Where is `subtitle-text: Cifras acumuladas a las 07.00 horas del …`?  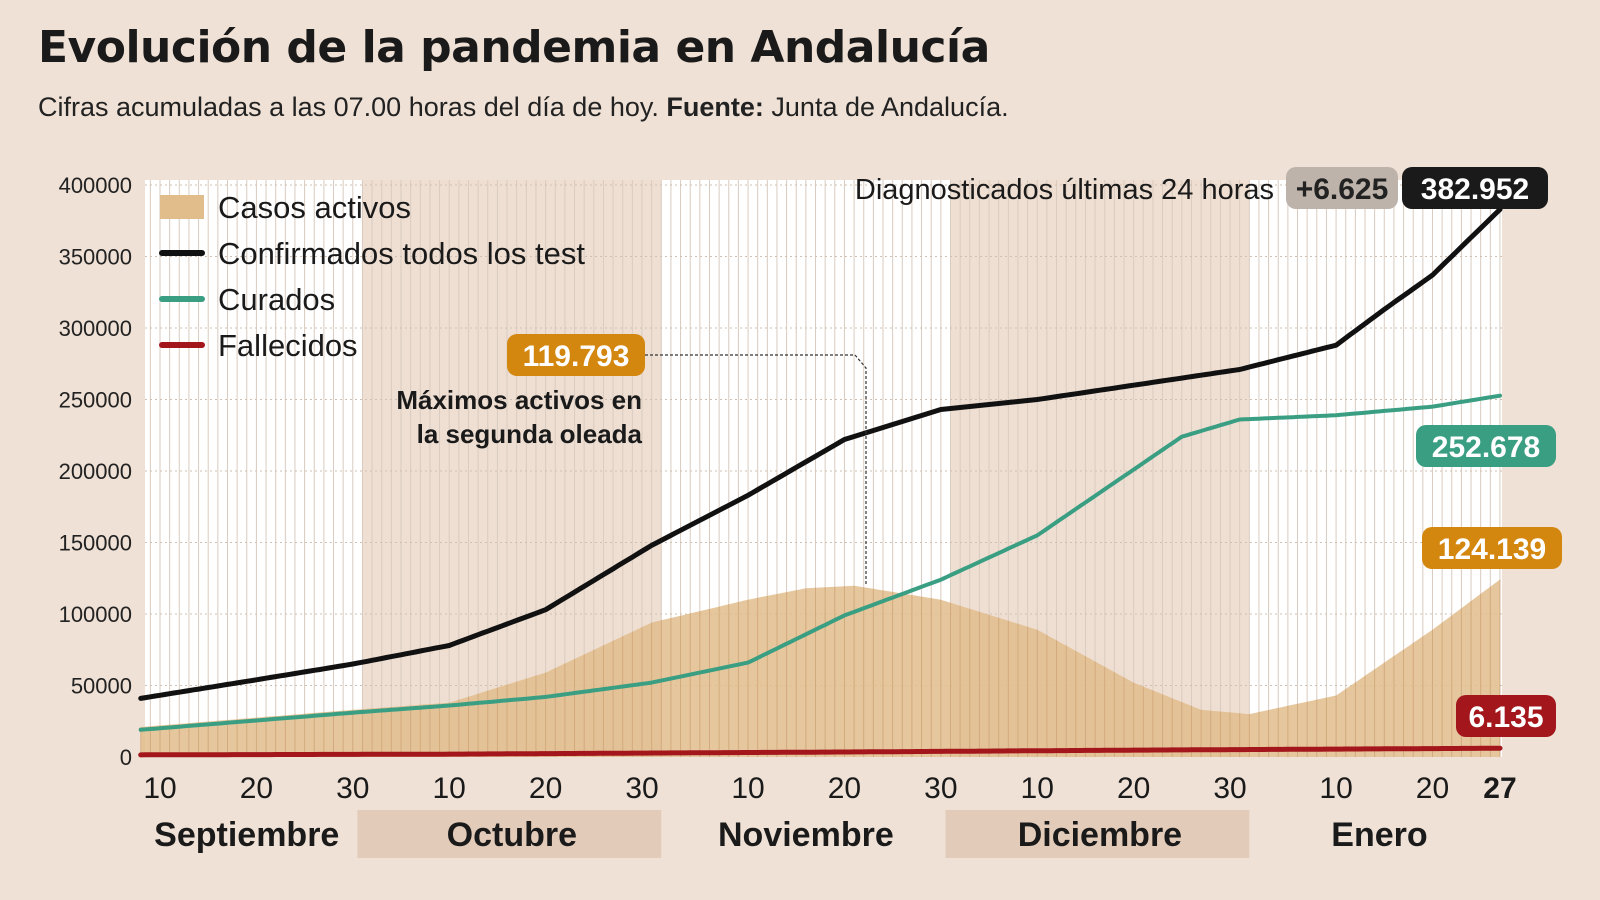
subtitle-text: Cifras acumuladas a las 07.00 horas del … is located at coordinates (348, 107).